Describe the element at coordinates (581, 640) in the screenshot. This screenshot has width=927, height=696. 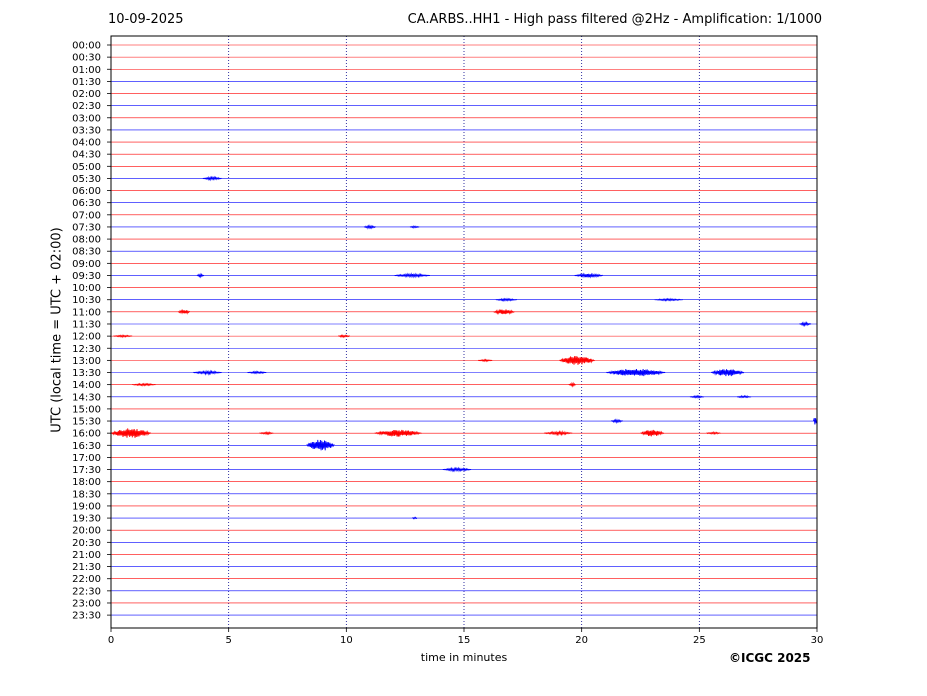
I see `x-tick-label: 20` at that location.